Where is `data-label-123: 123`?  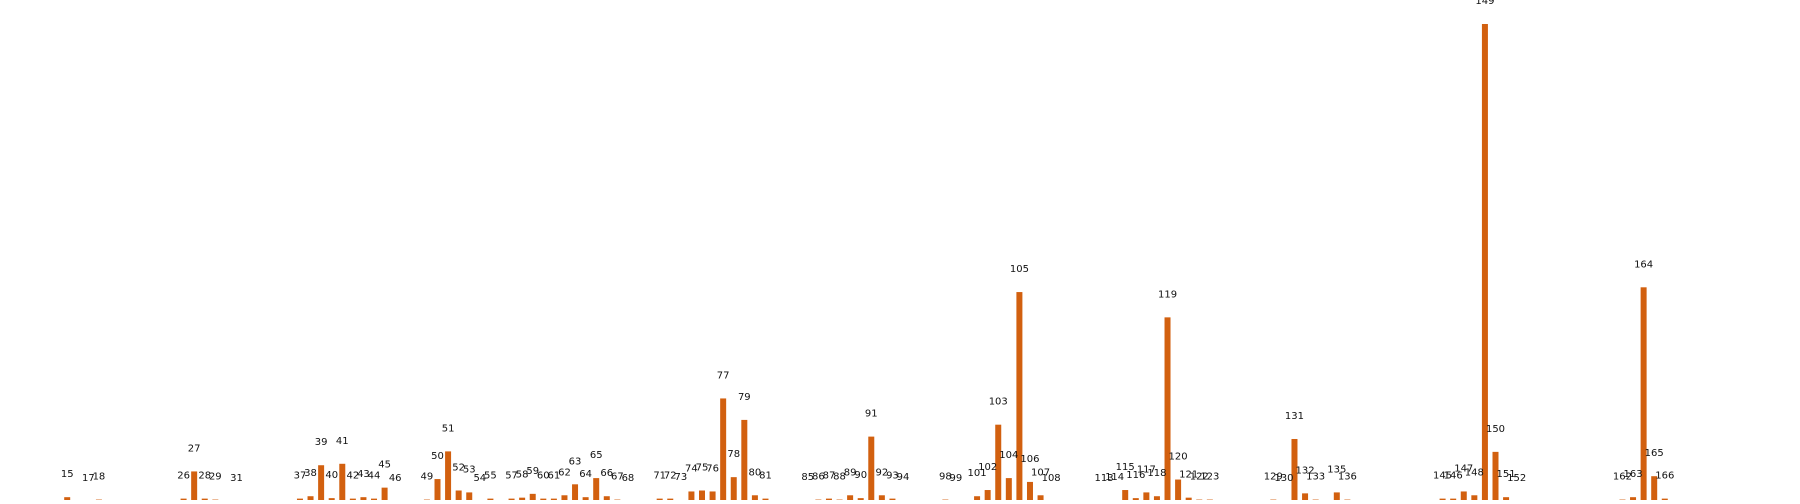
data-label-123: 123 is located at coordinates (1209, 477).